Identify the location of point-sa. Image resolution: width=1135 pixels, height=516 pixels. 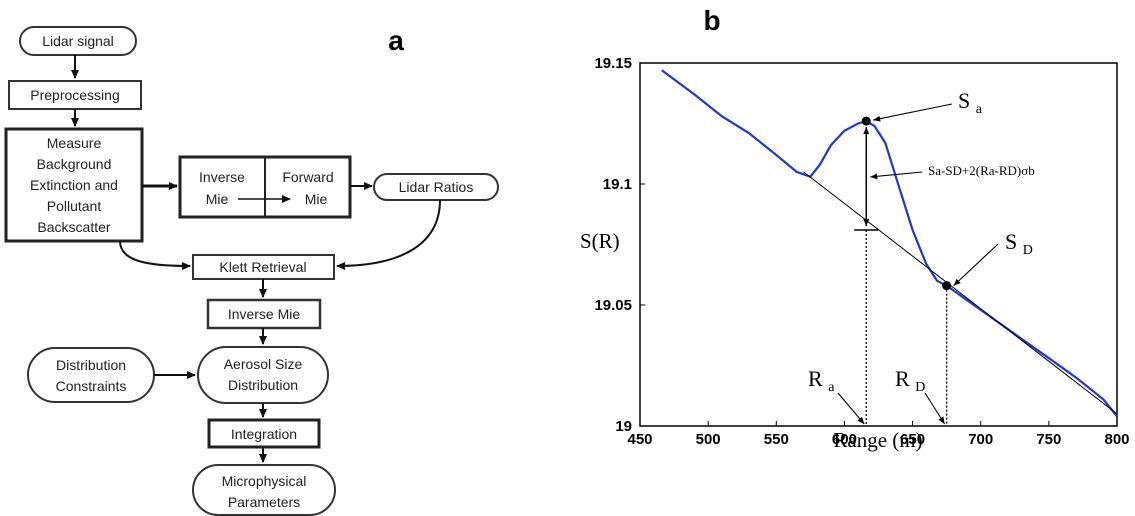
(866, 121).